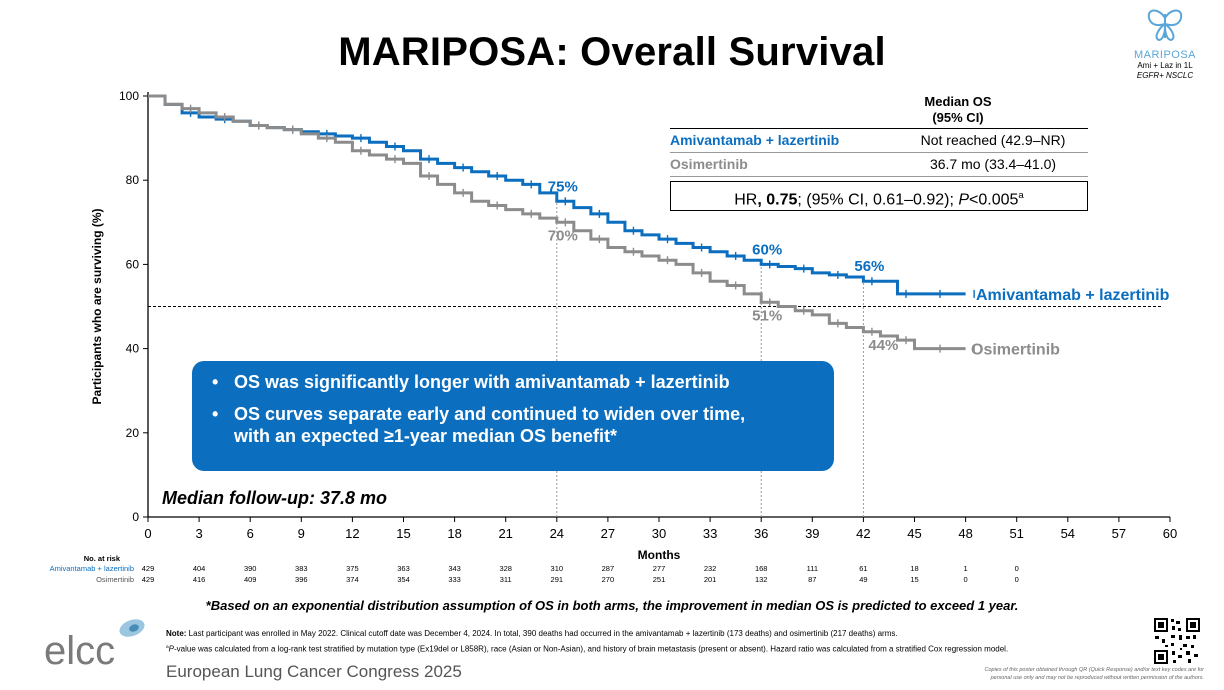 This screenshot has height=690, width=1224. What do you see at coordinates (563, 186) in the screenshot?
I see `landmark-label: 75%` at bounding box center [563, 186].